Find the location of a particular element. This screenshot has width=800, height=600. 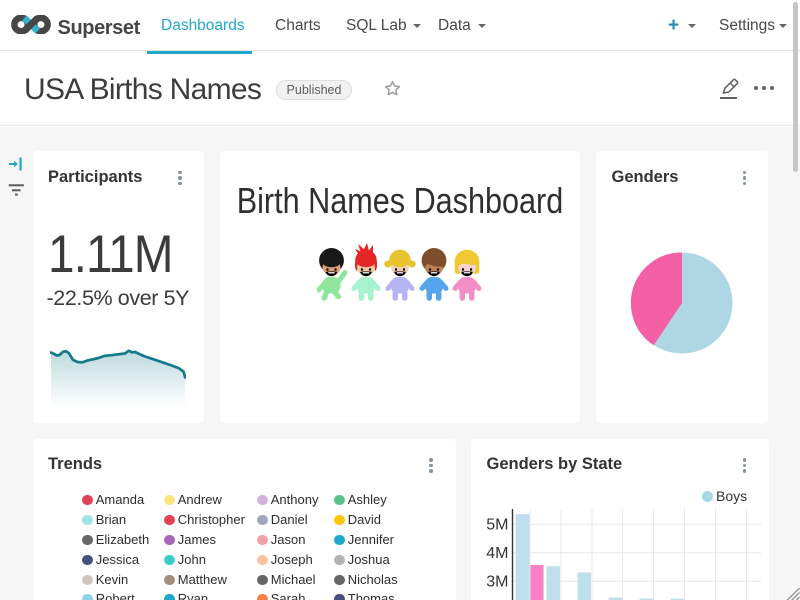

svg-text: 3M is located at coordinates (497, 582).